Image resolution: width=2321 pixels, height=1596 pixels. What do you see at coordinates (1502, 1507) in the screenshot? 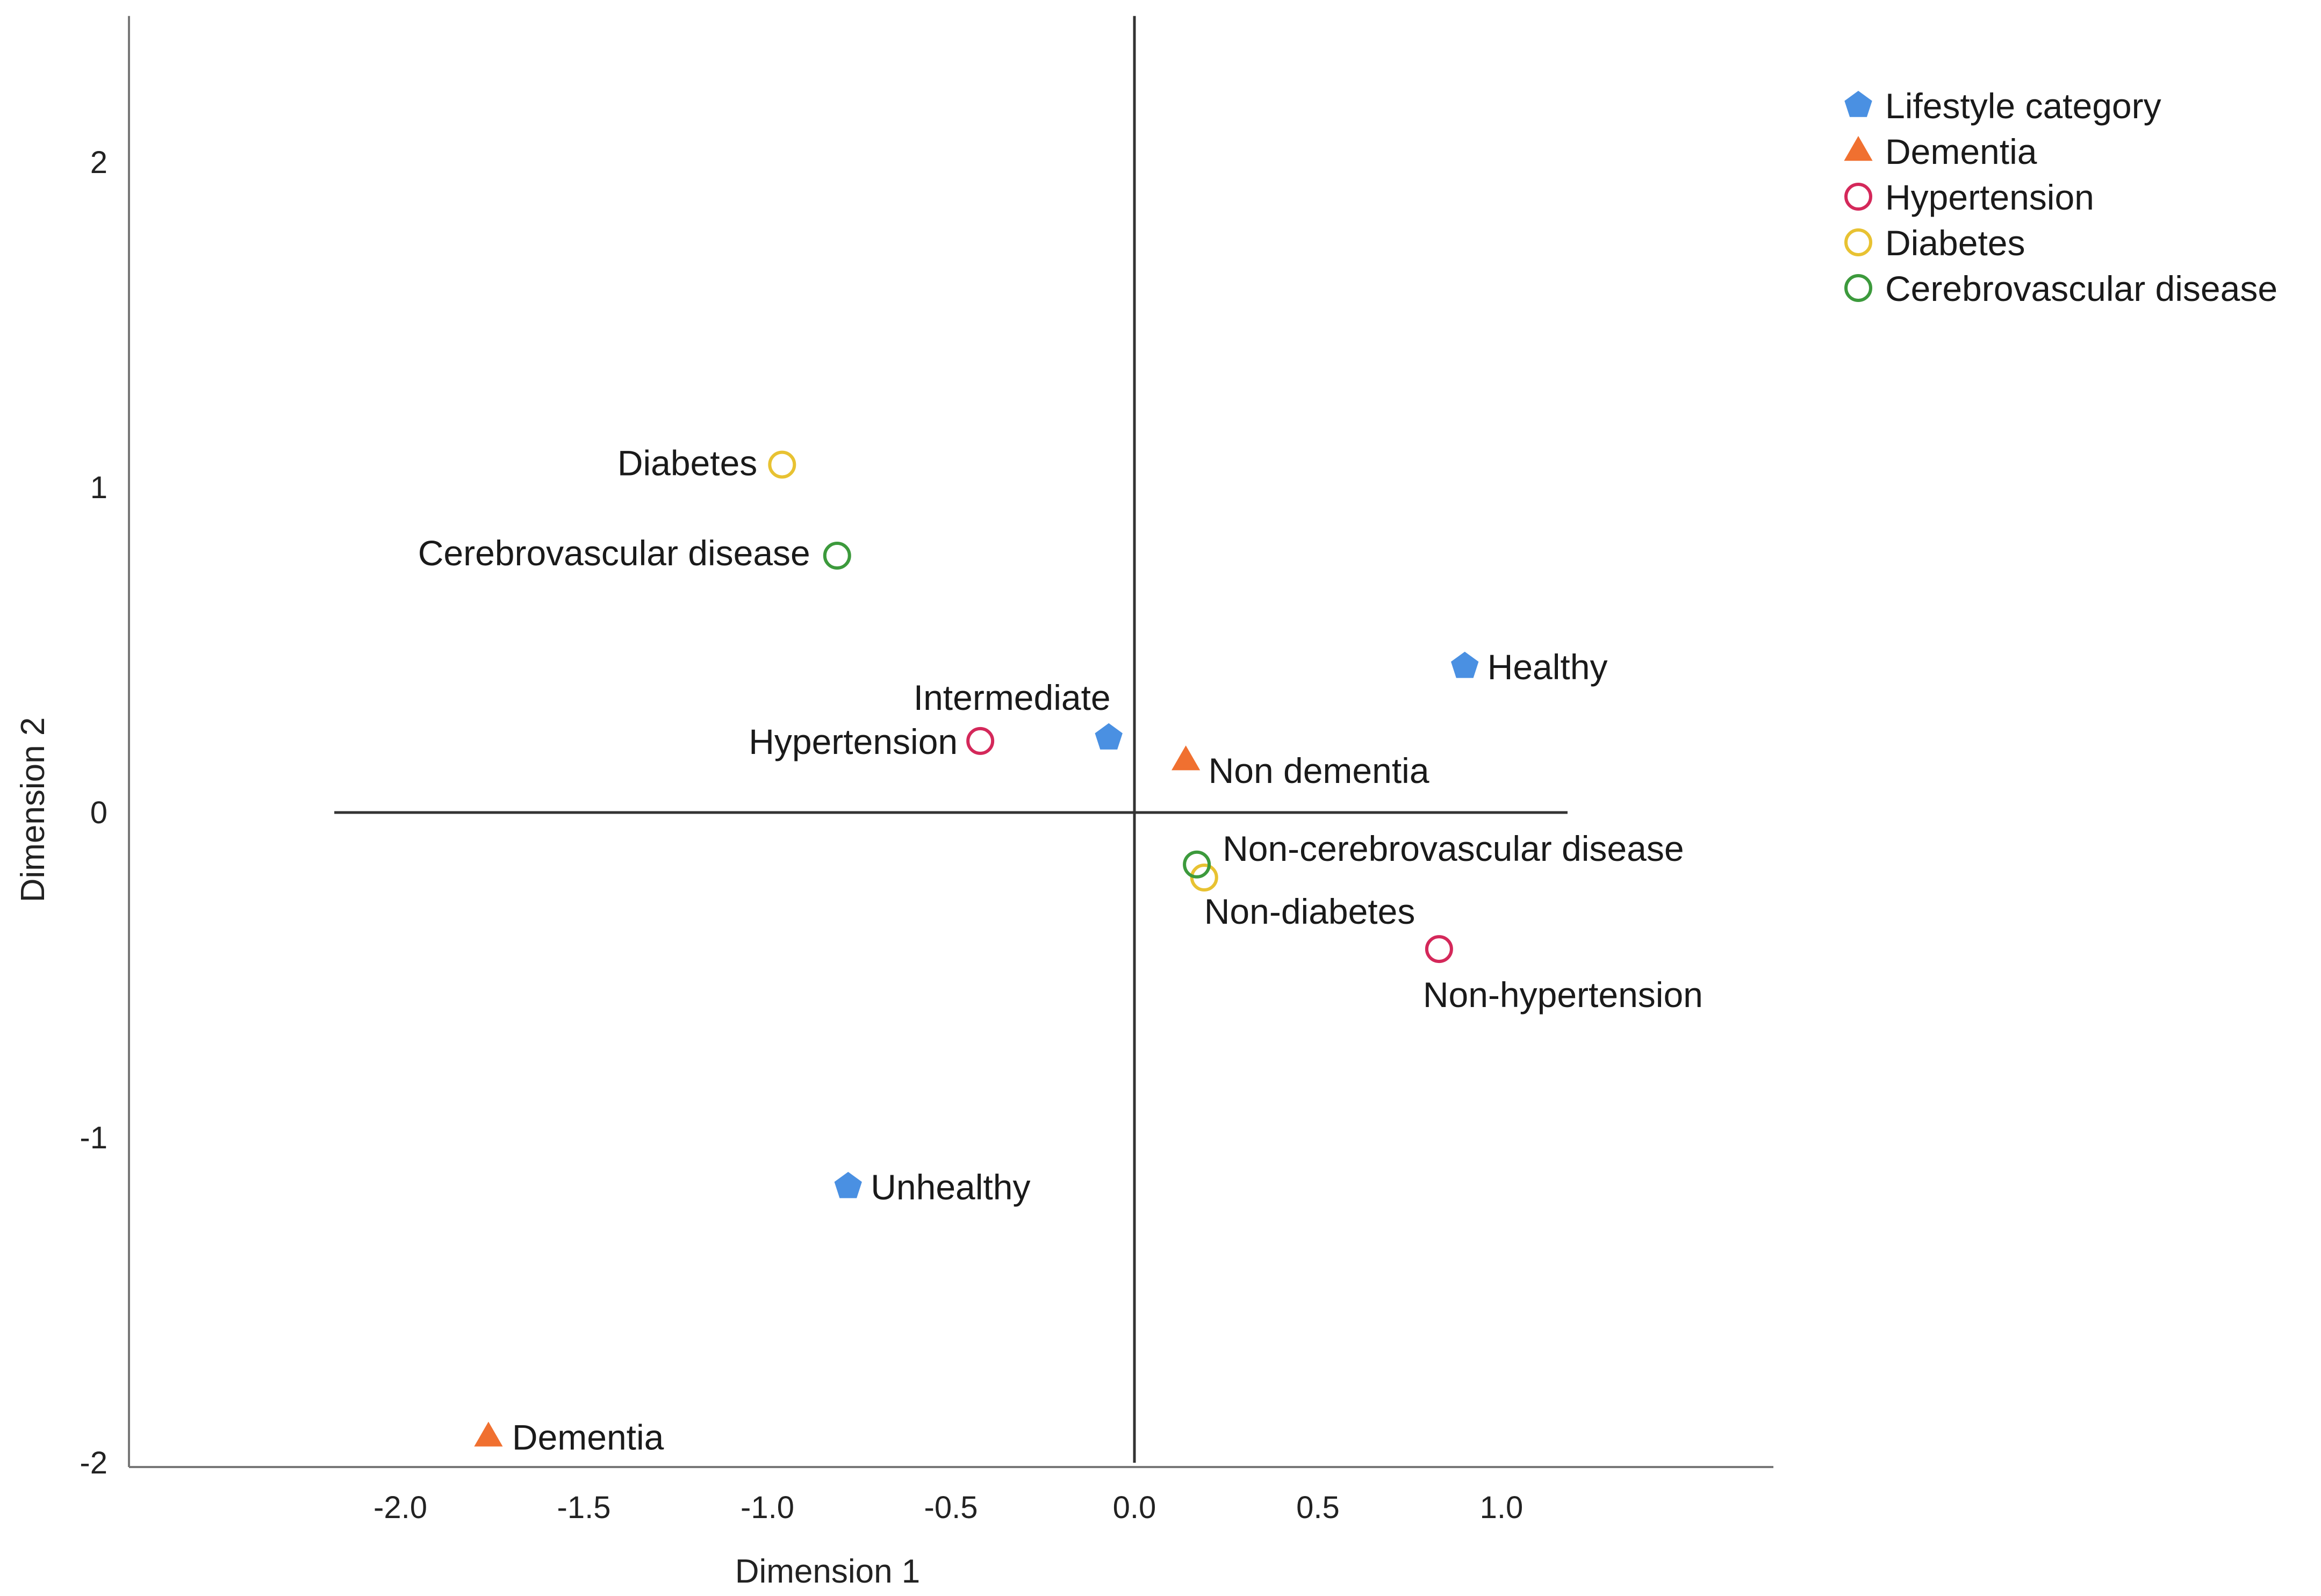
I see `x-tick-label: 1.0` at bounding box center [1502, 1507].